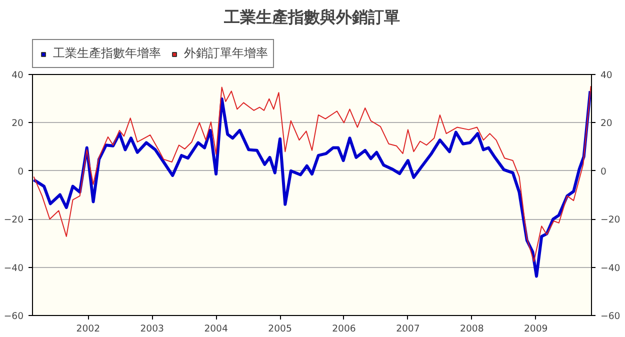  I want to click on x-tick-label: 2003, so click(152, 329).